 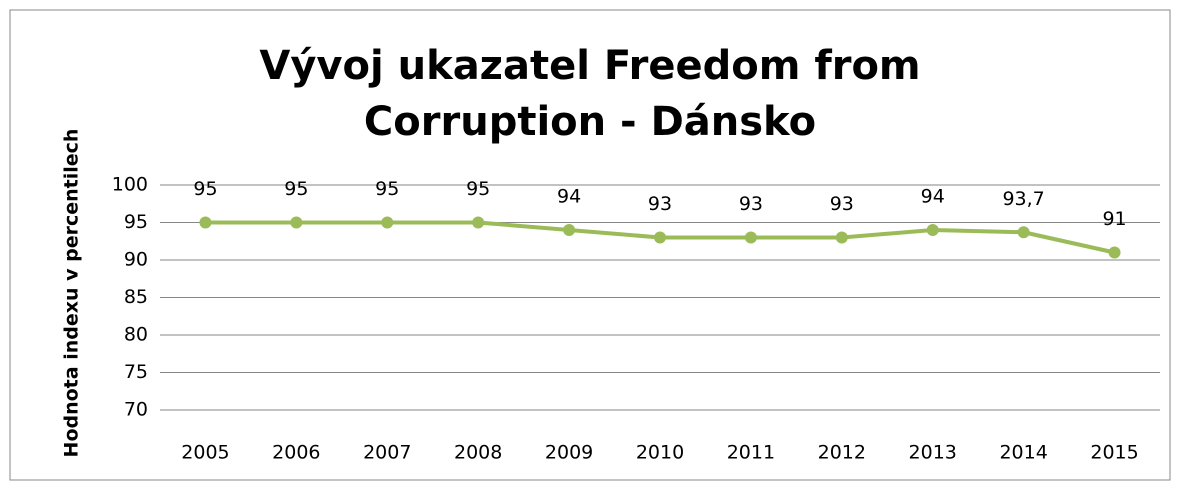 What do you see at coordinates (569, 453) in the screenshot?
I see `x-tick-label: 2009` at bounding box center [569, 453].